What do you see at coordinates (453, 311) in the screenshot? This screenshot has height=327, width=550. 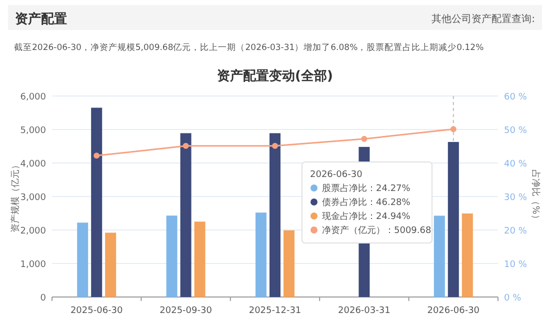 I see `x-tick-label: 2026-06-30` at bounding box center [453, 311].